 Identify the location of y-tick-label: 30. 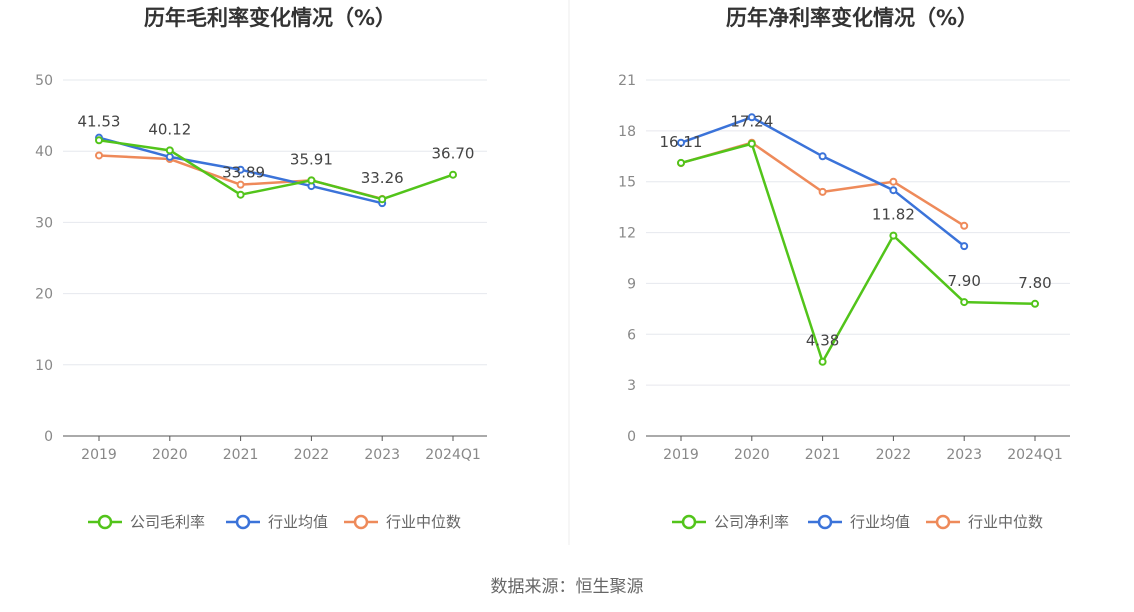
(44, 223).